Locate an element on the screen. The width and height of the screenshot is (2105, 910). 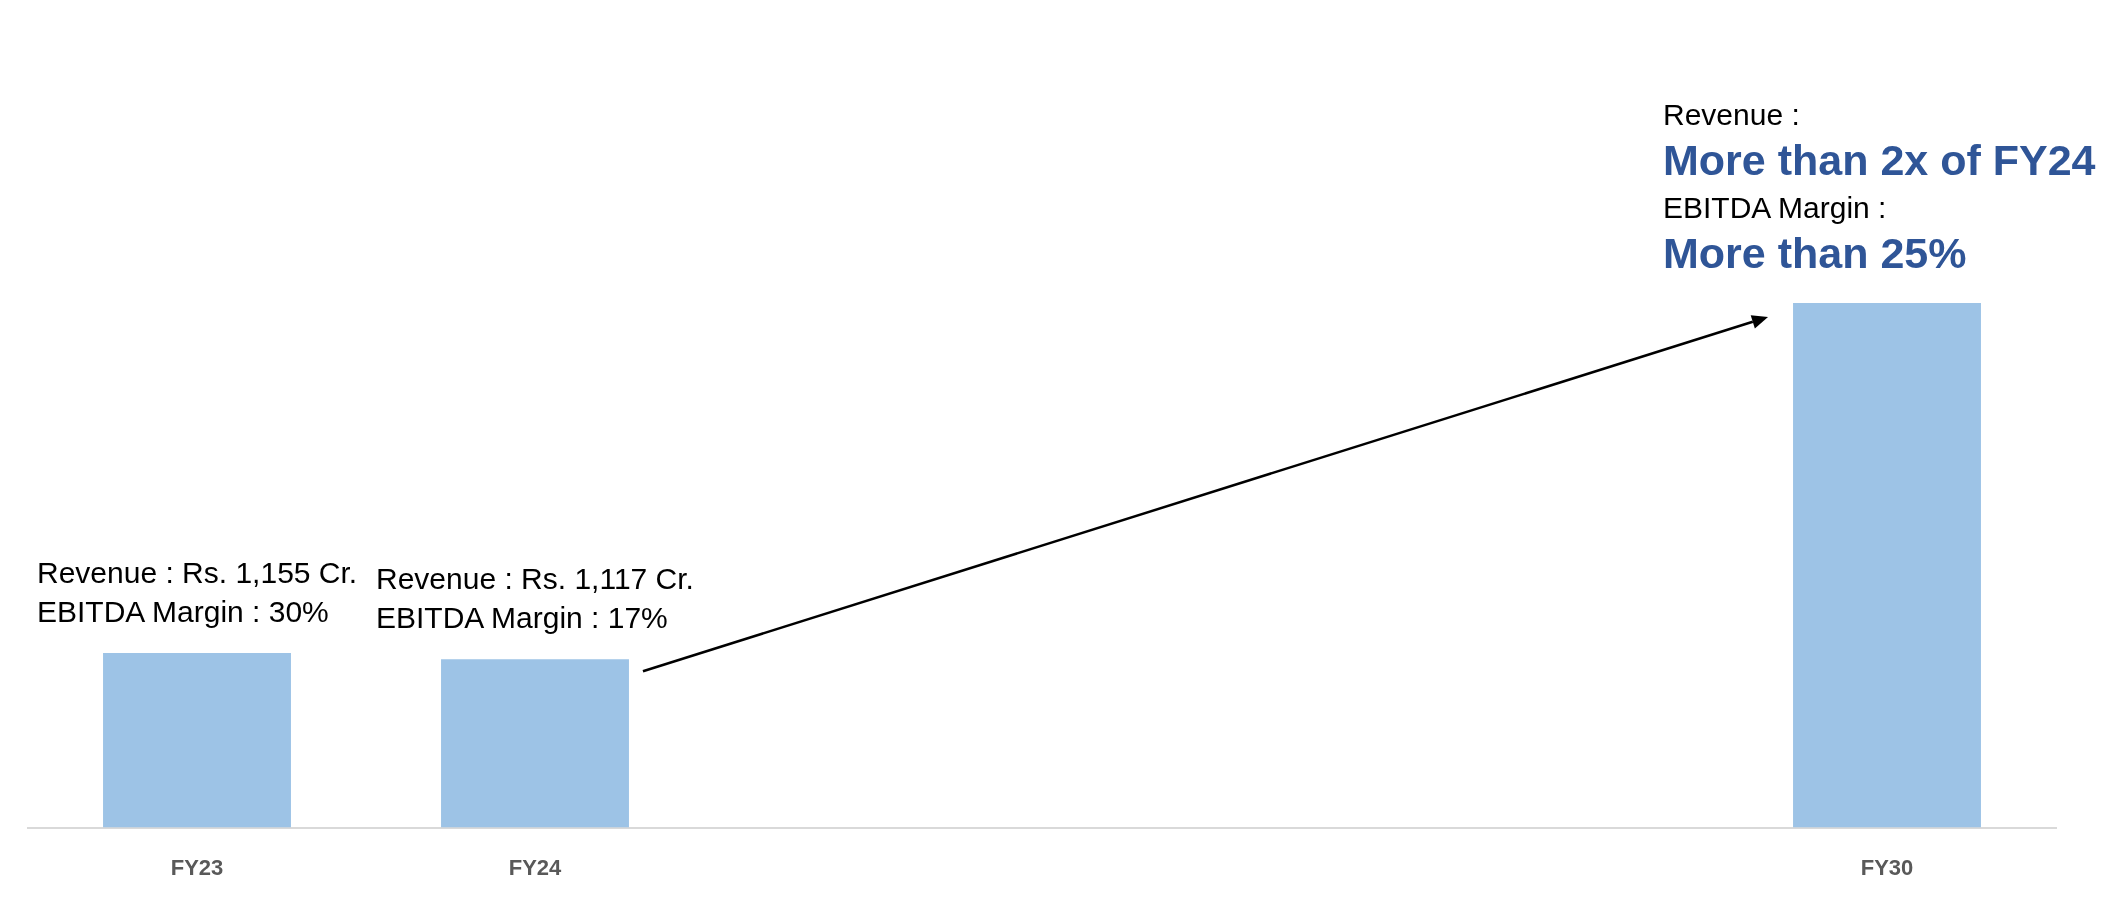
annotation: Revenue : Rs. 1,155 Cr. EBITDA Margin : 30% is located at coordinates (197, 592).